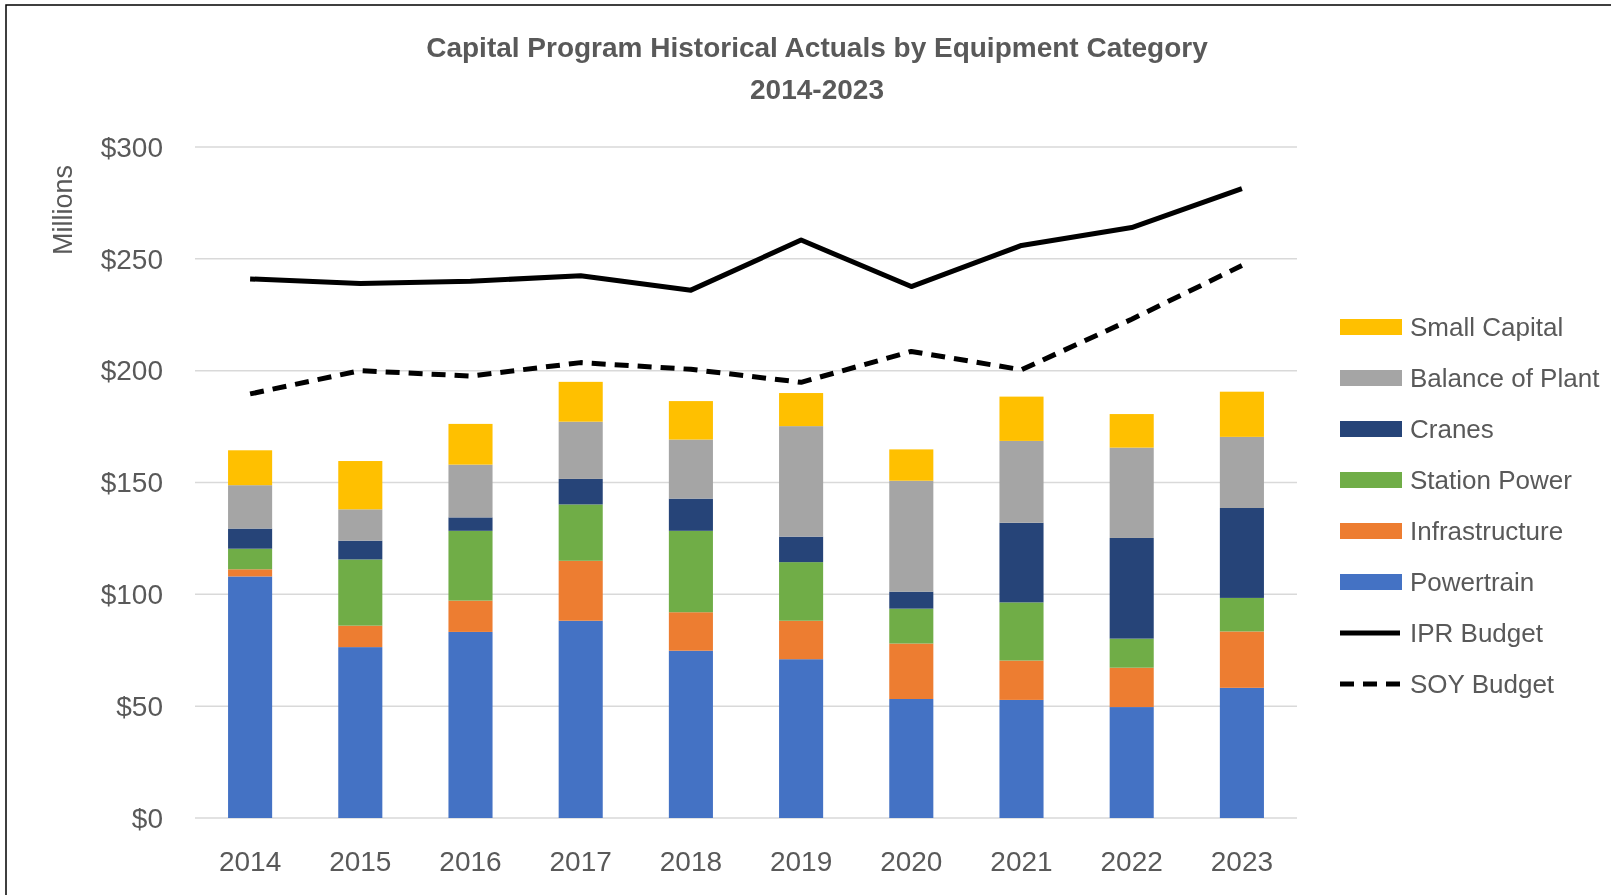 Image resolution: width=1611 pixels, height=895 pixels. I want to click on legend-label: Station Power, so click(1491, 480).